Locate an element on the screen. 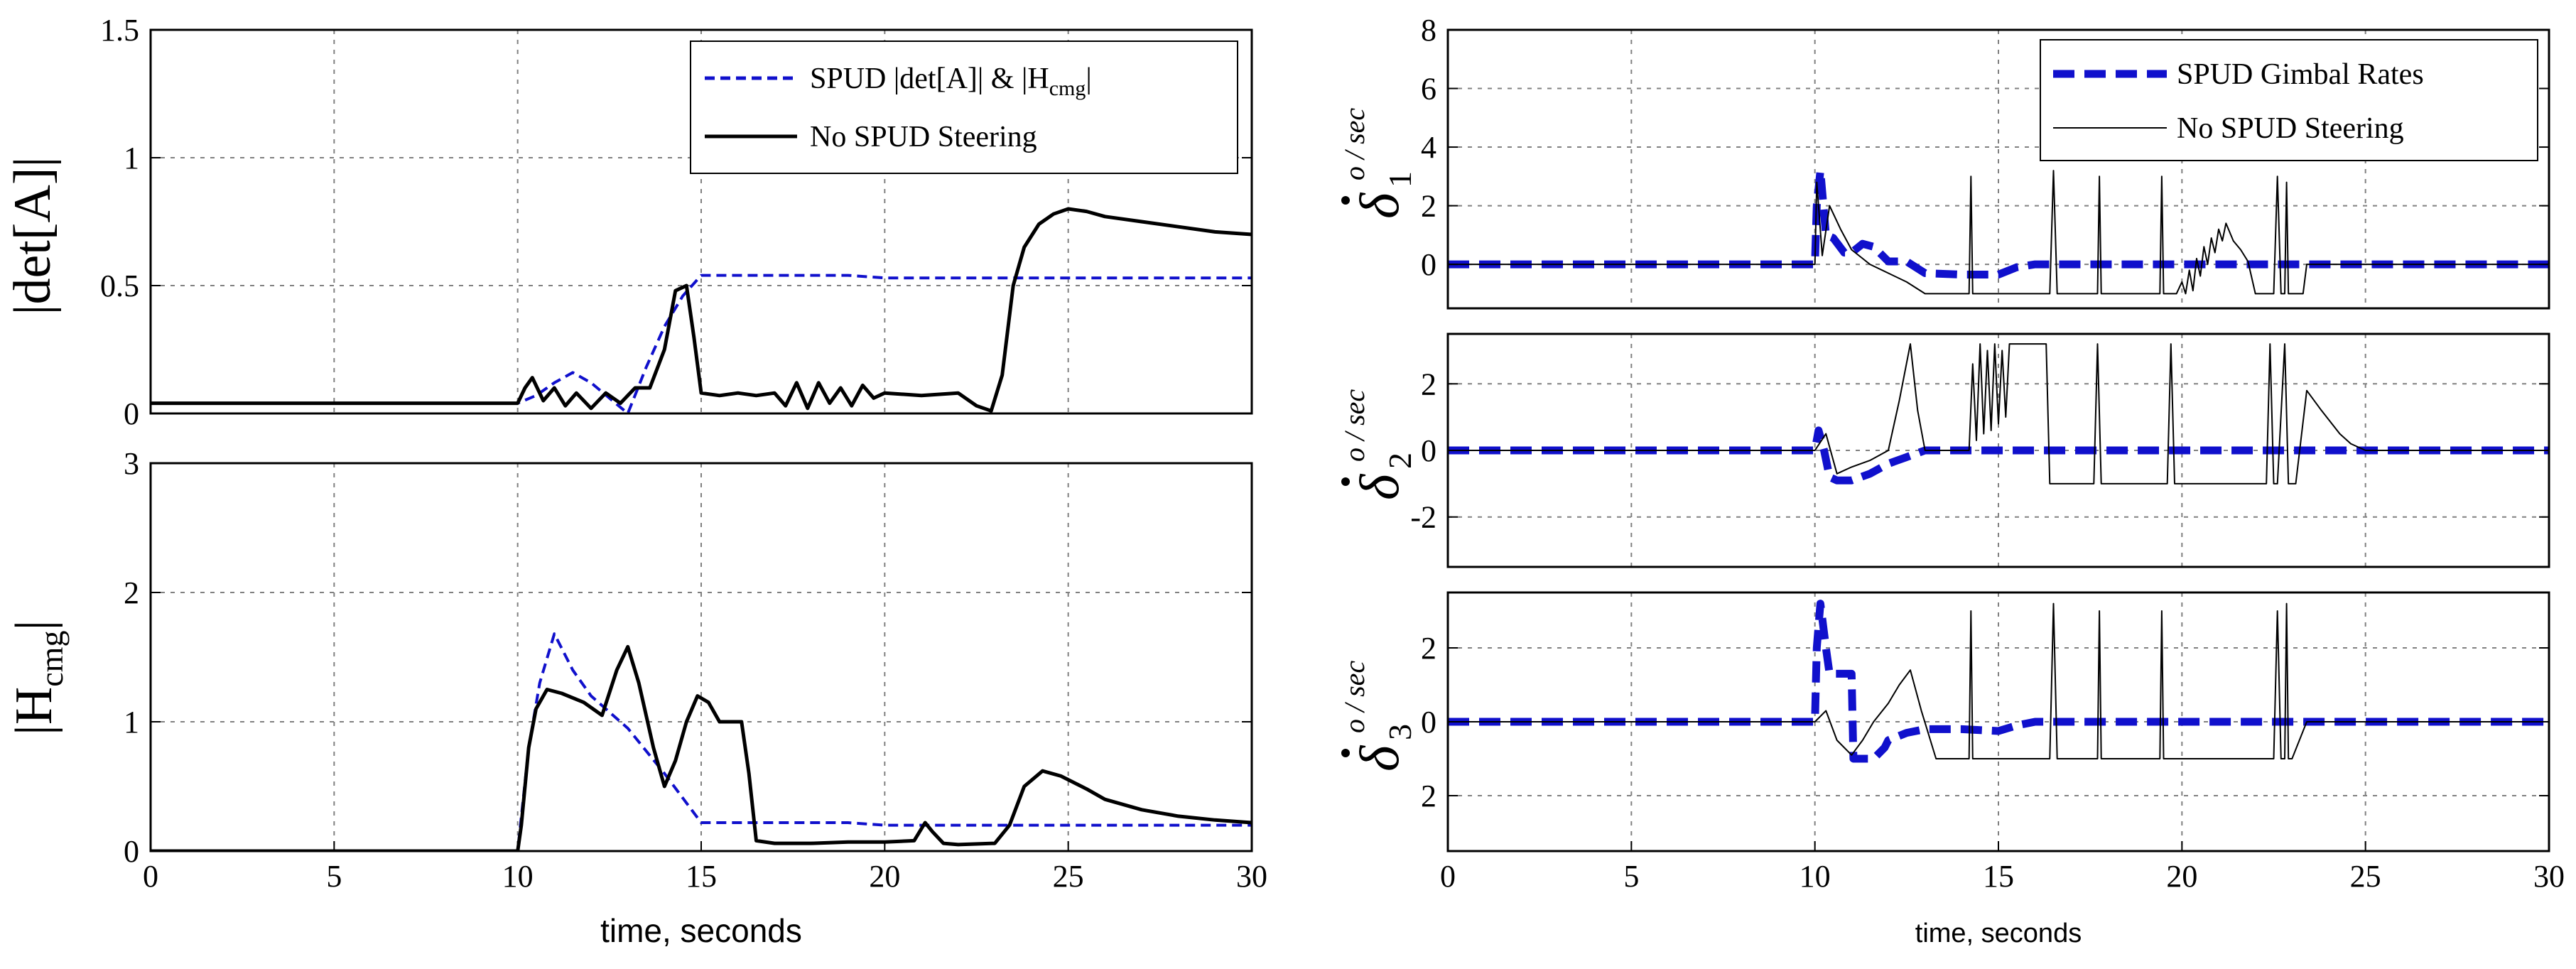  y-axis-label: |det[A]| is located at coordinates (33, 236).